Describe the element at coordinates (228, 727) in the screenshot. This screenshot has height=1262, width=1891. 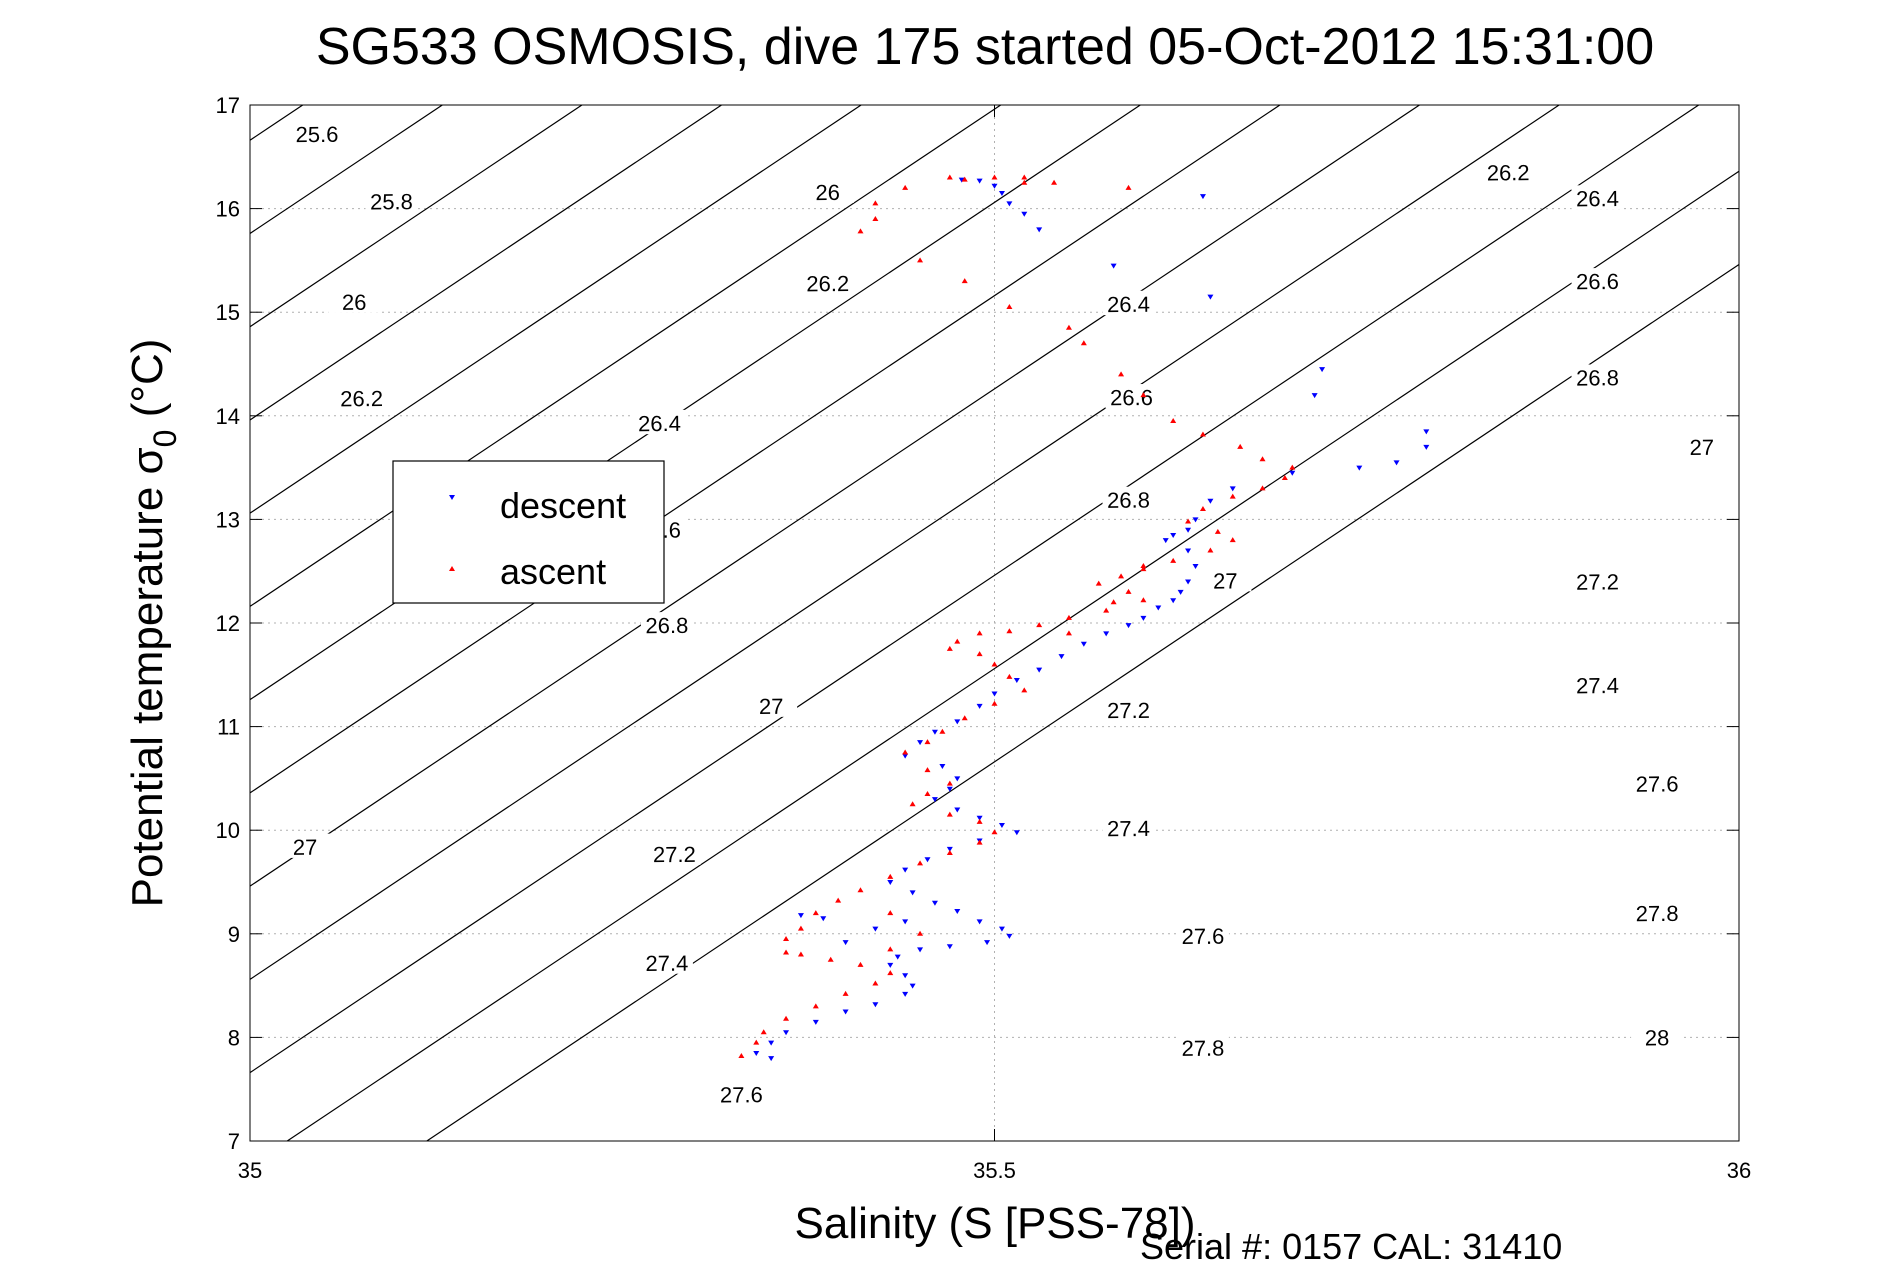
I see `y-tick-label: 11` at that location.